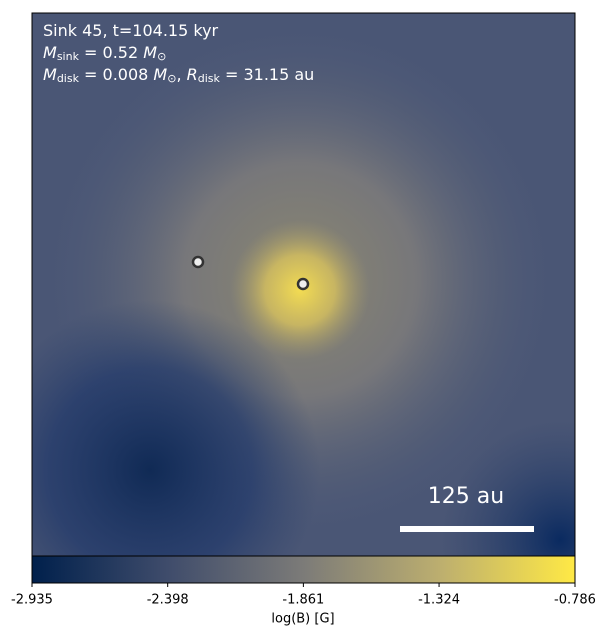  What do you see at coordinates (68, 56) in the screenshot?
I see `annotation-part: sink` at bounding box center [68, 56].